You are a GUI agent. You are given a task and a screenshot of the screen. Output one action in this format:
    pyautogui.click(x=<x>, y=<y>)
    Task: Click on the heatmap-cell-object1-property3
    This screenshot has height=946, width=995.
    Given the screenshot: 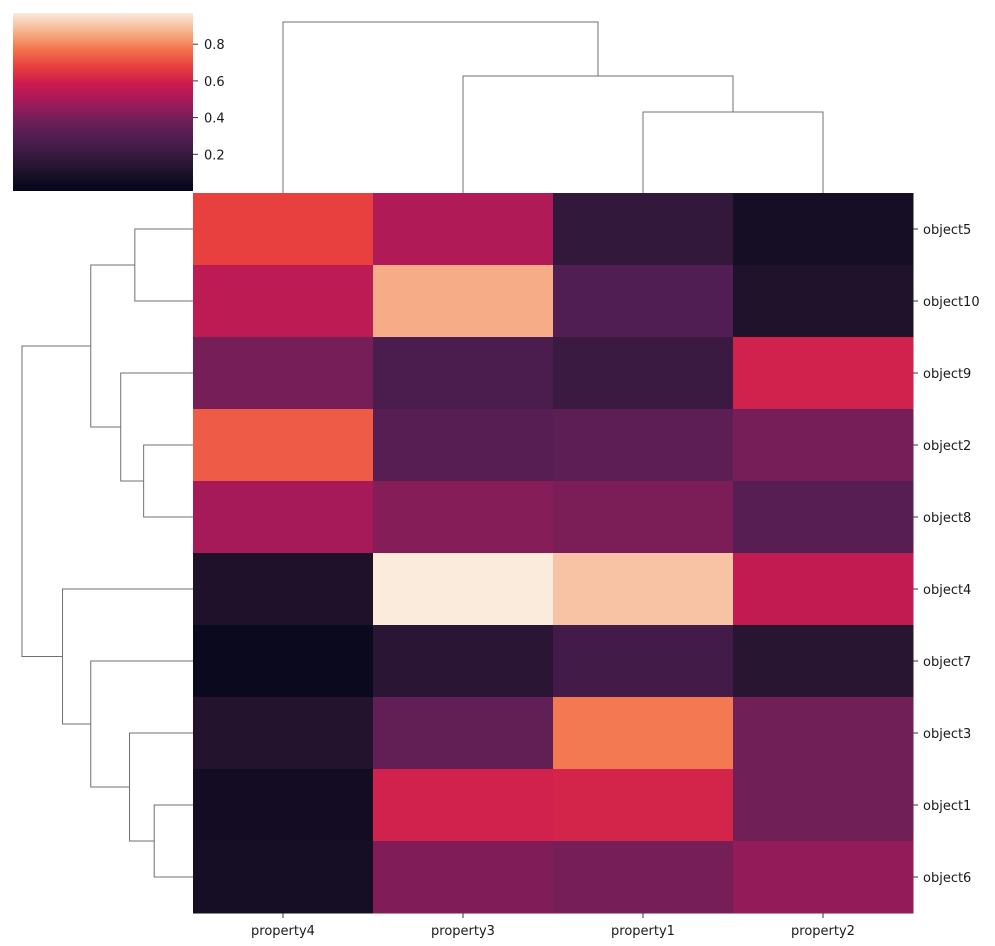 What is the action you would take?
    pyautogui.click(x=463, y=805)
    